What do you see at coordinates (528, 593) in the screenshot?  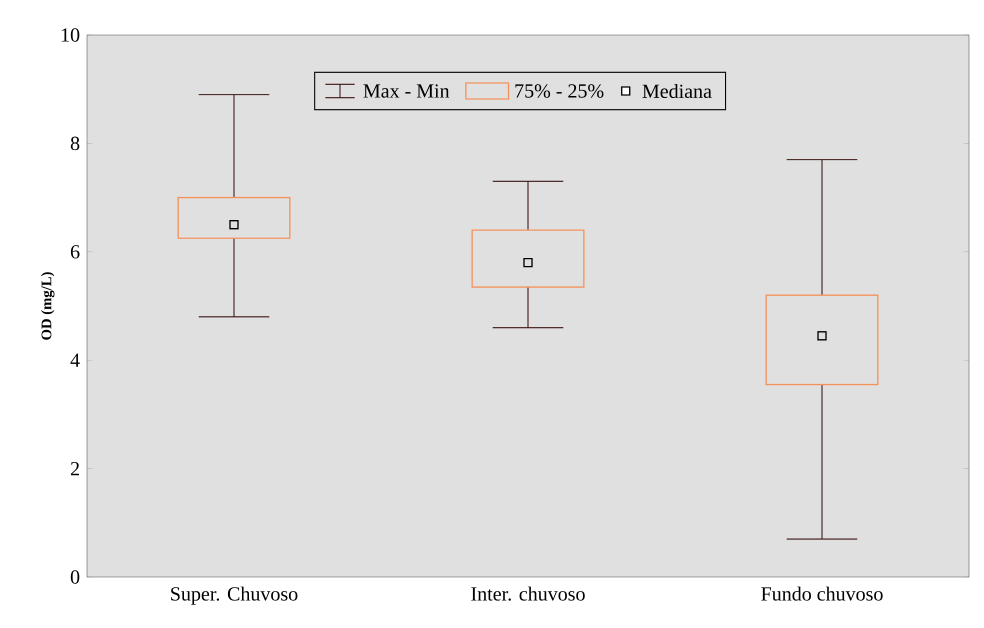 I see `x-tick-label: Inter. chuvoso` at bounding box center [528, 593].